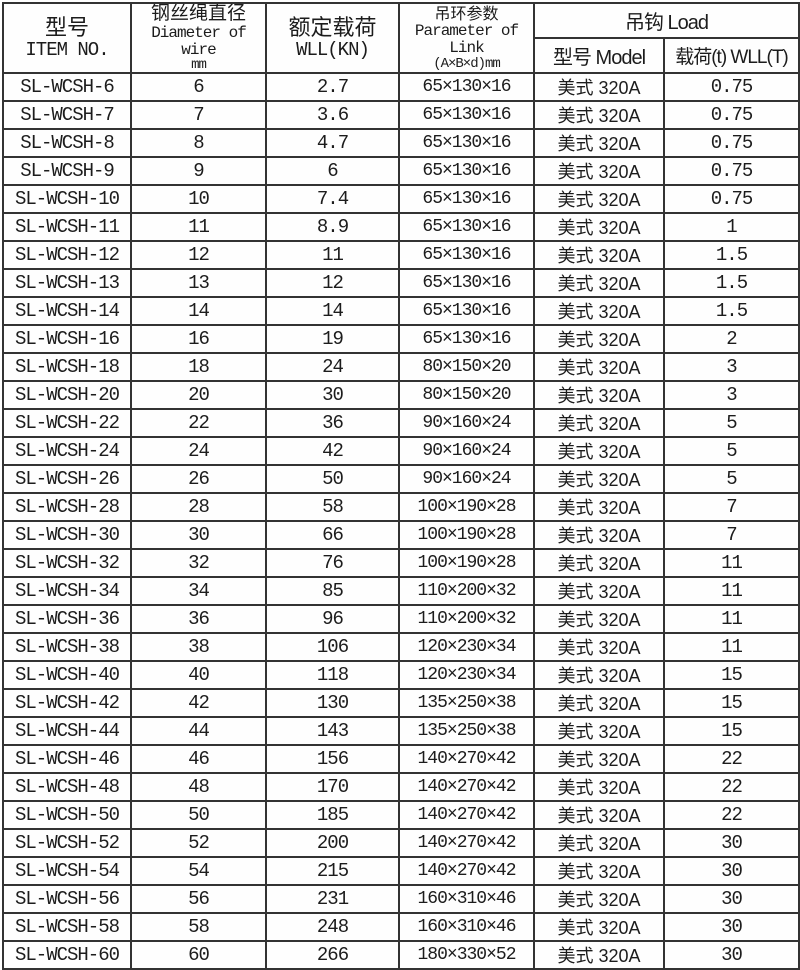 Image resolution: width=800 pixels, height=970 pixels. Describe the element at coordinates (401, 115) in the screenshot. I see `table-row: SL-WCSH-7 7 3.6 65×130×16 美式 320A 0.75` at that location.